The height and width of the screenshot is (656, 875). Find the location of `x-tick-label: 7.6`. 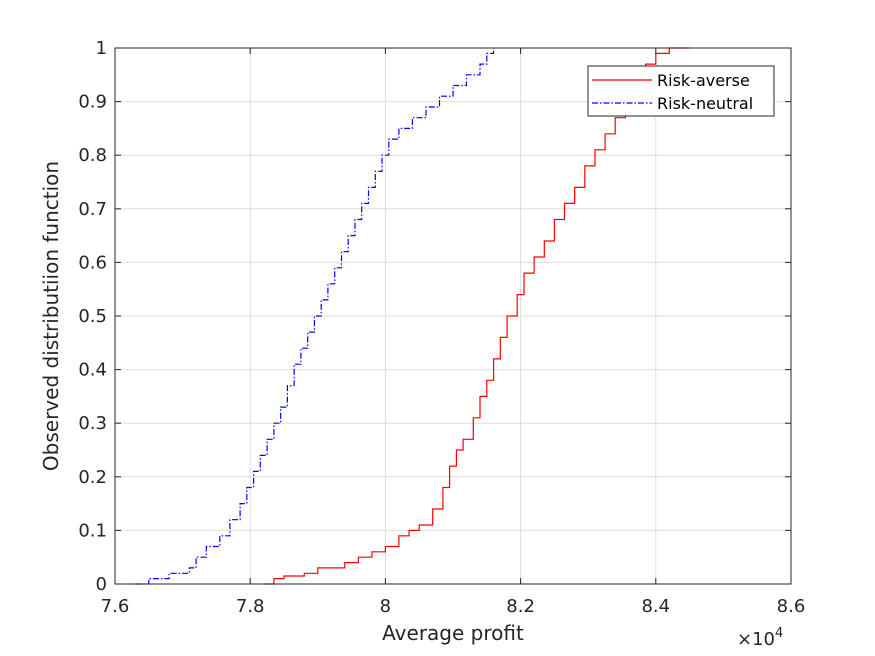

x-tick-label: 7.6 is located at coordinates (115, 606).